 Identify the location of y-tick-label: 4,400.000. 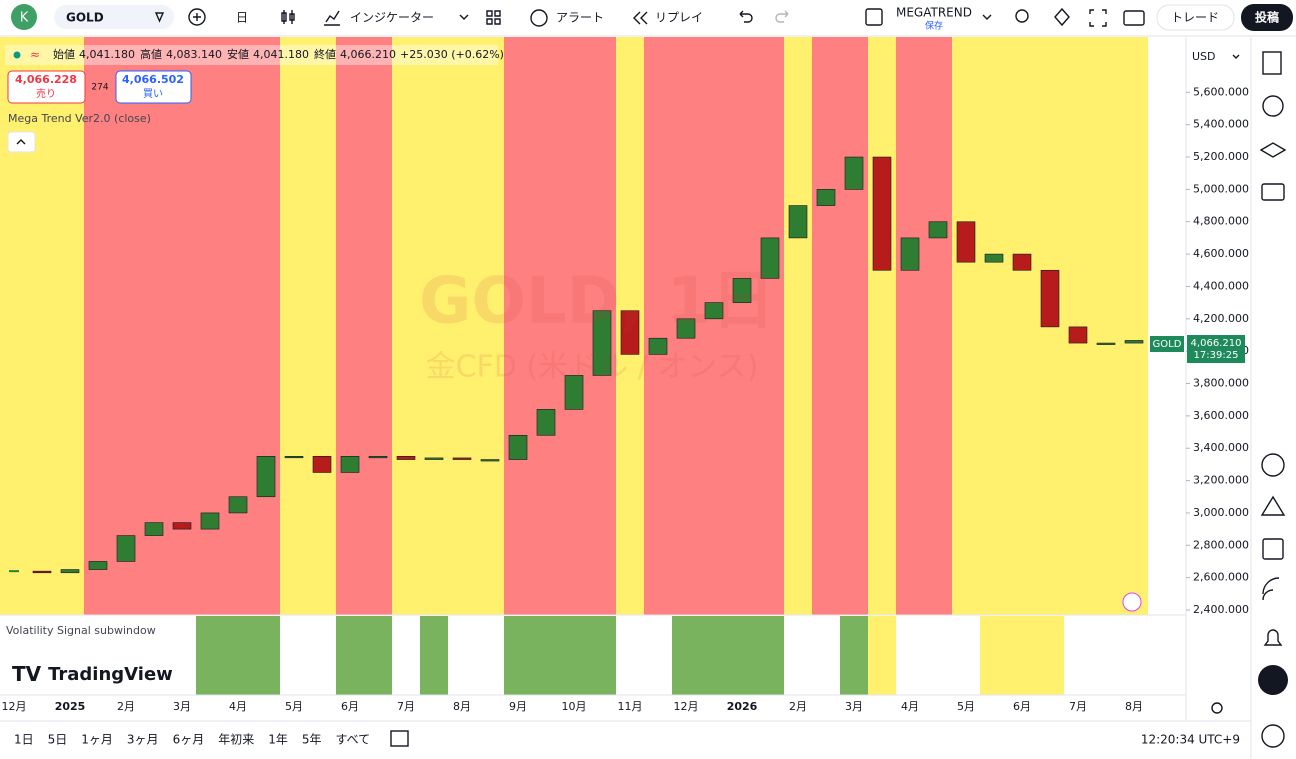
(1221, 285).